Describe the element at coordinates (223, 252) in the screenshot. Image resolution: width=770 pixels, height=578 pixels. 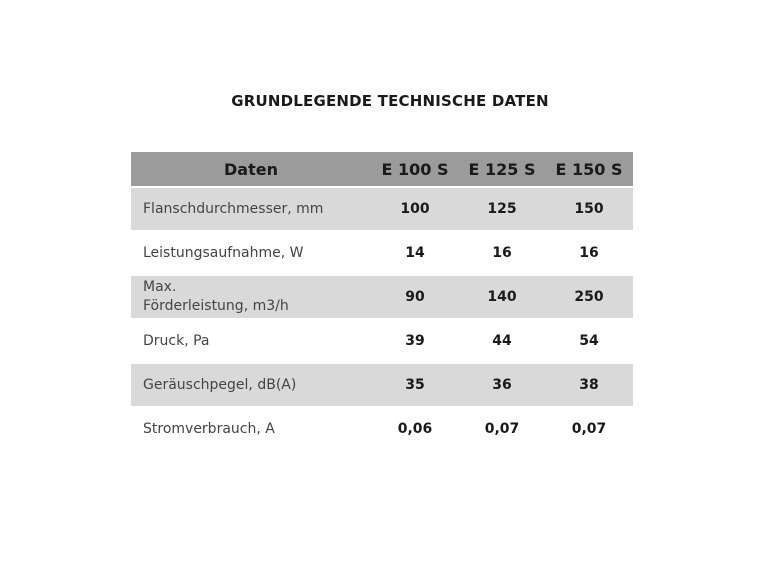
I see `row-label: Leistungsaufnahme, W` at that location.